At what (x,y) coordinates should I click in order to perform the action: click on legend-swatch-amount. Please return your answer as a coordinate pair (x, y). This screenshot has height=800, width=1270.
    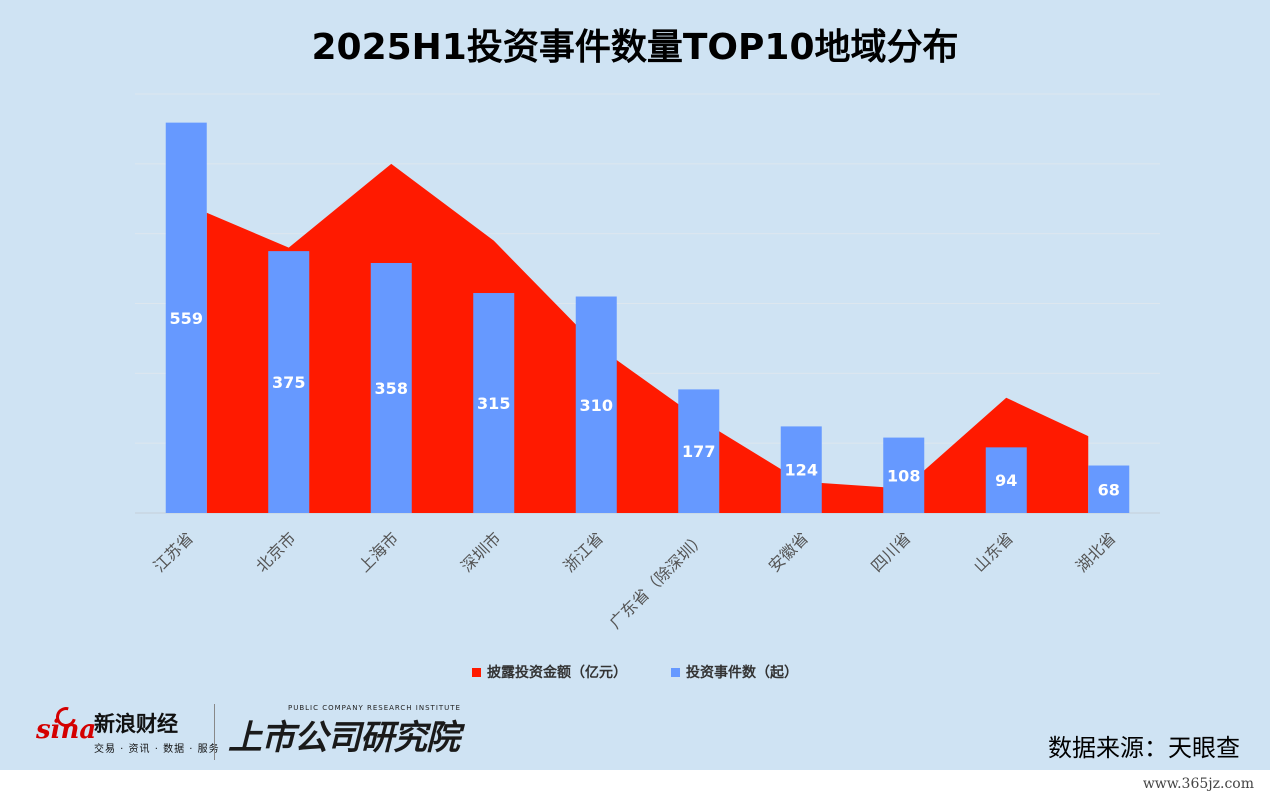
    Looking at the image, I should click on (476, 672).